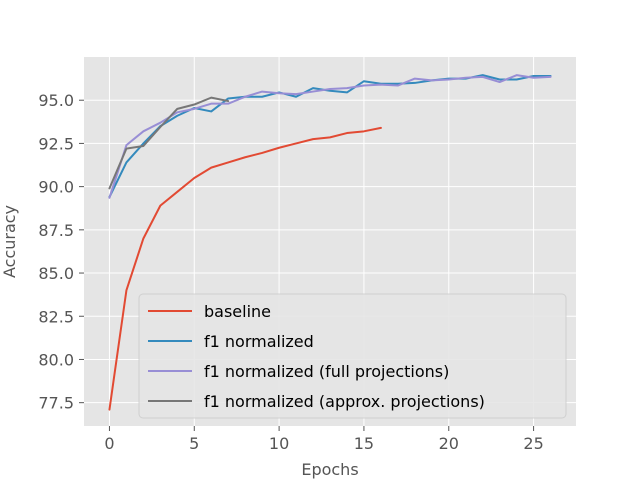 Image resolution: width=640 pixels, height=480 pixels. What do you see at coordinates (259, 341) in the screenshot?
I see `legend-label: f1 normalized` at bounding box center [259, 341].